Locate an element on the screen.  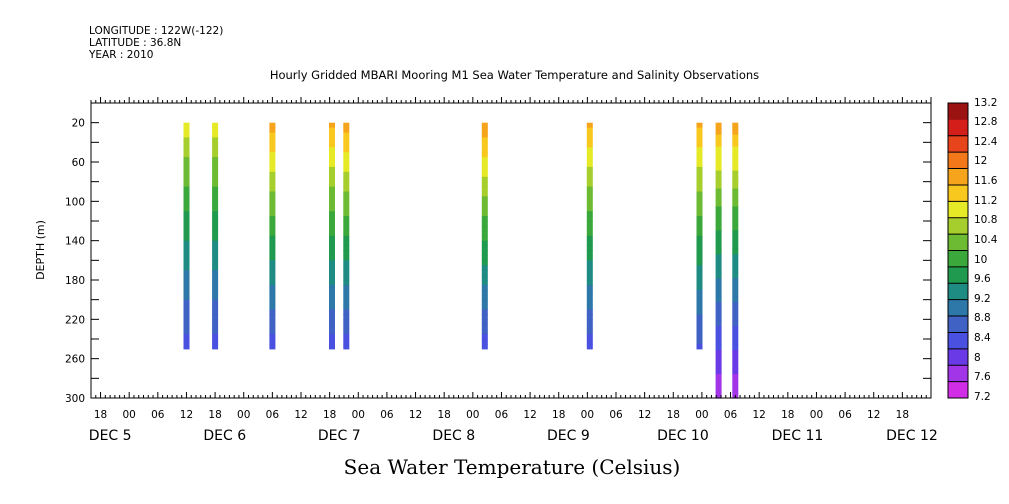
y-tick-label: 260 is located at coordinates (75, 360).